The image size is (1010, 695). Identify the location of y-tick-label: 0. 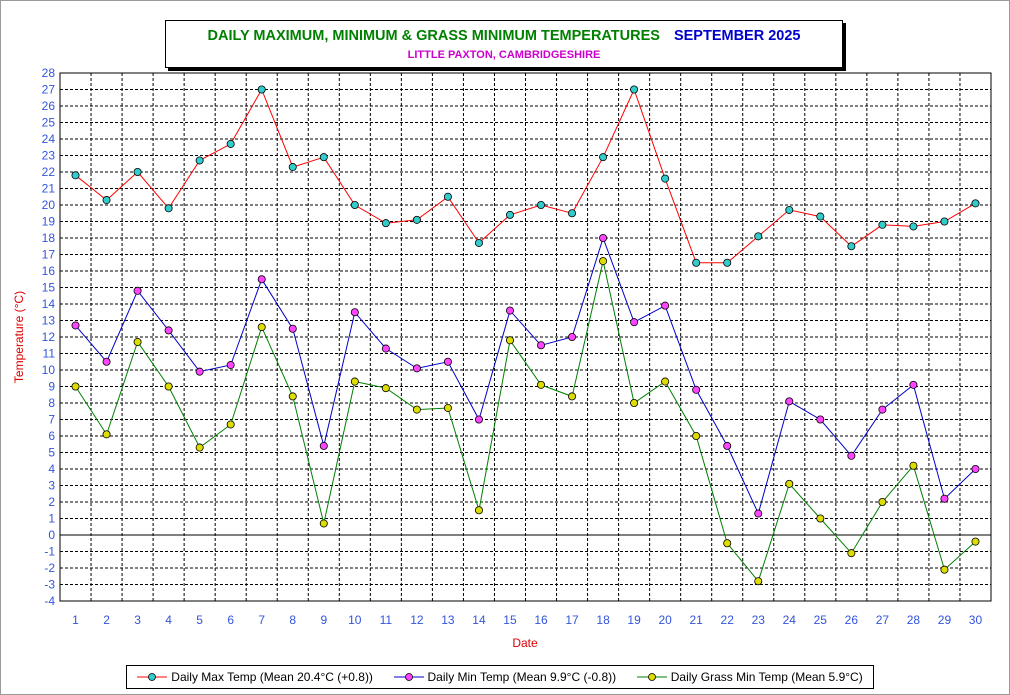
(51, 535).